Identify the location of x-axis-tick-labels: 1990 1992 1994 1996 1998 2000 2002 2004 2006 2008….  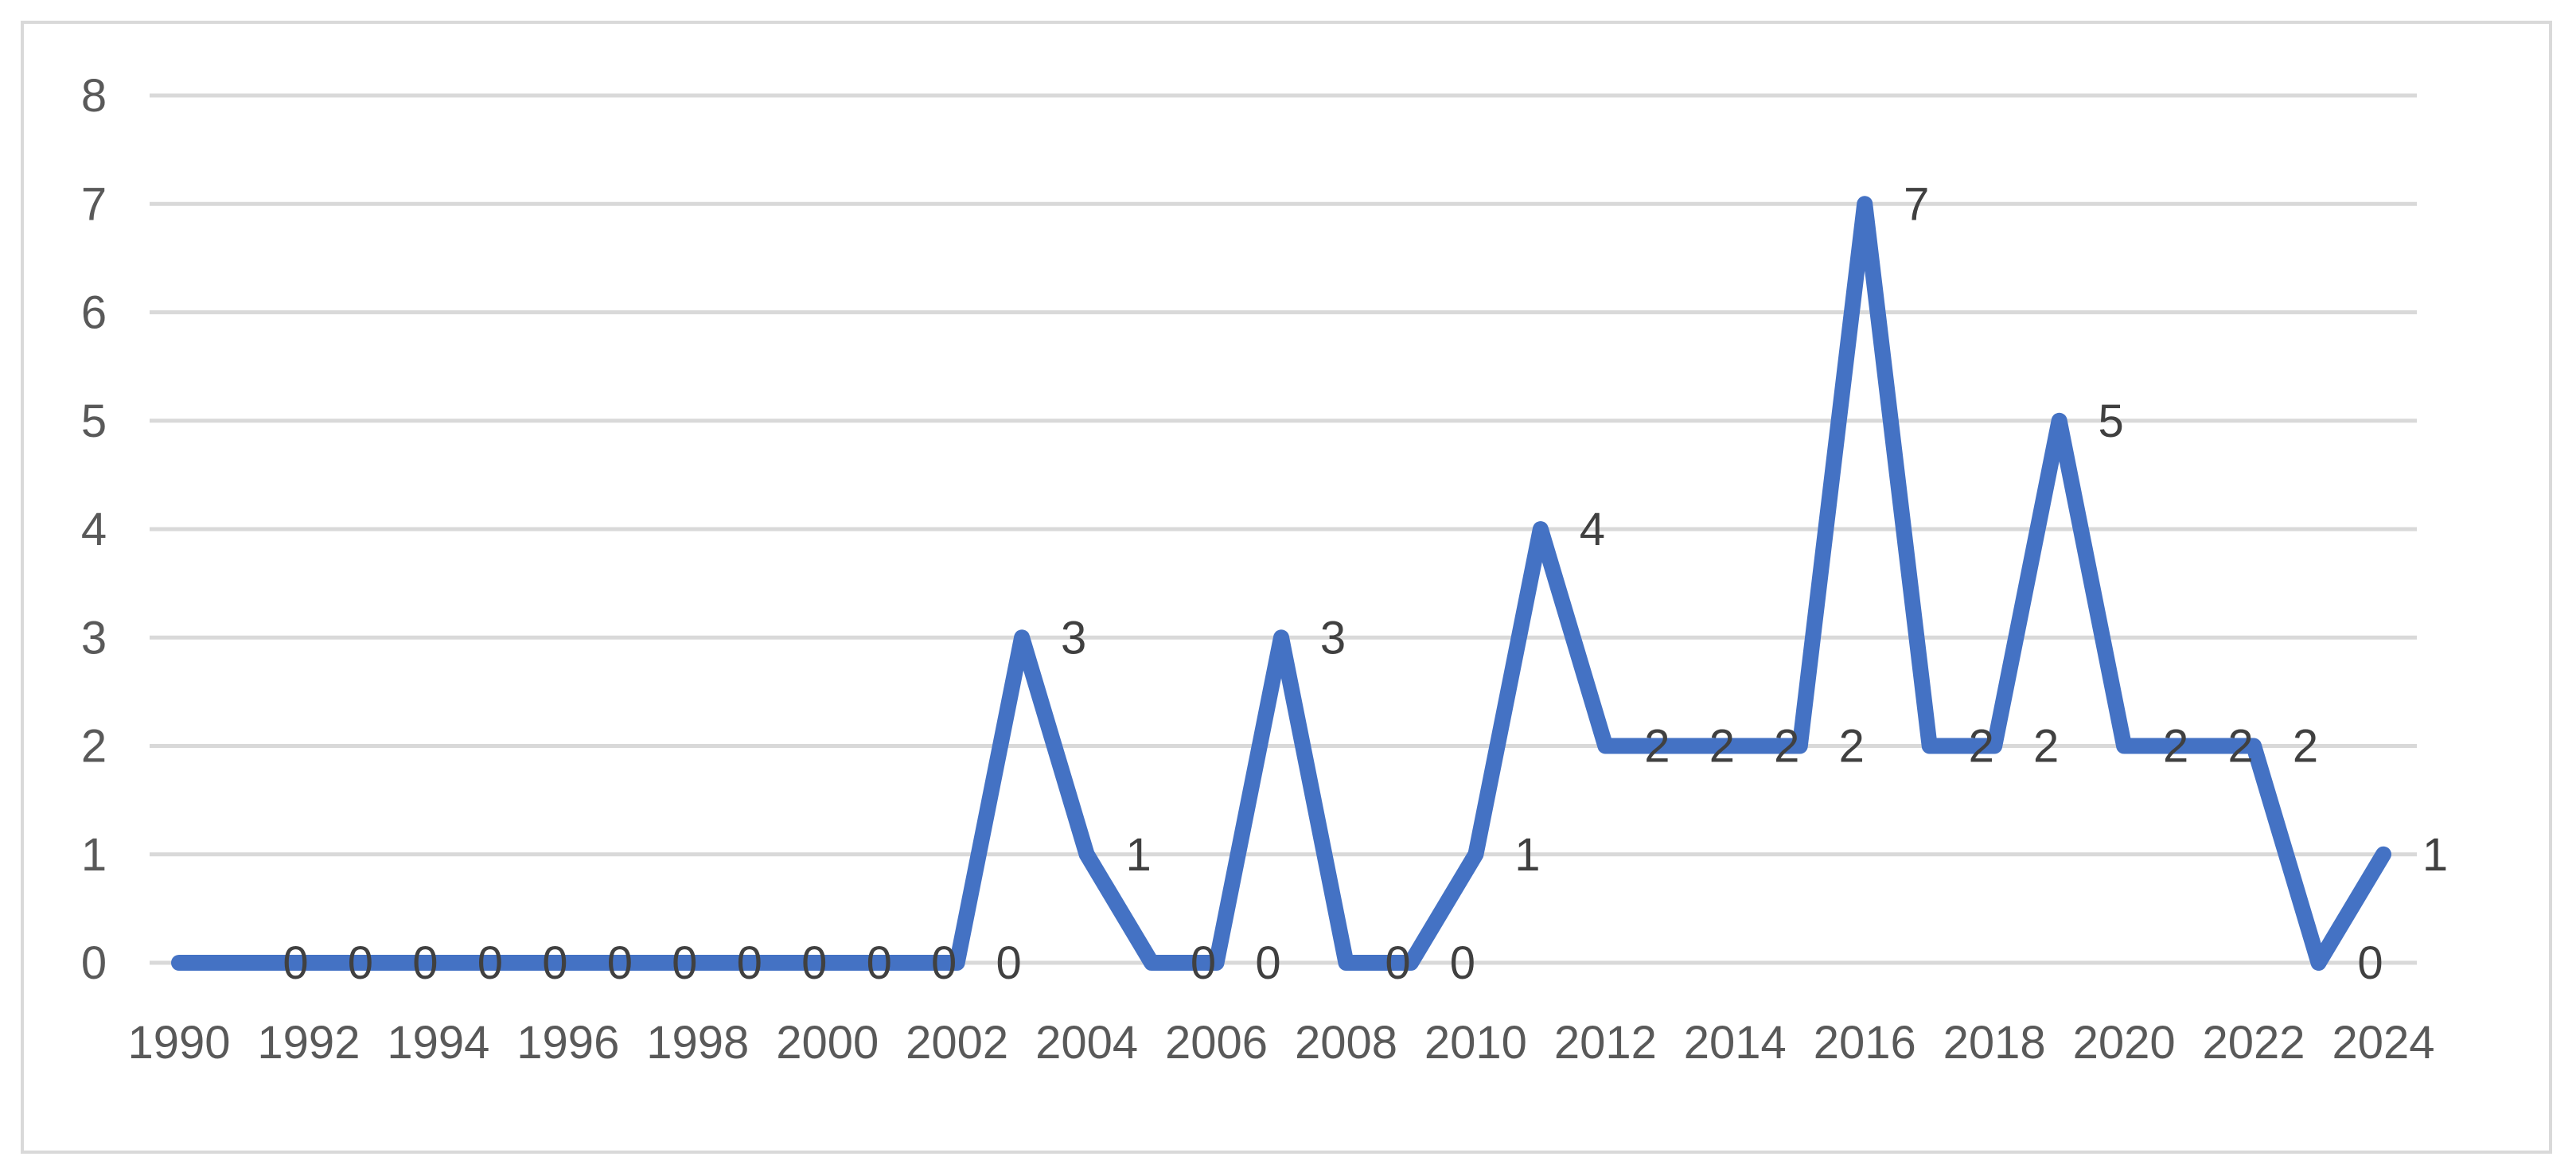
(1280, 1043).